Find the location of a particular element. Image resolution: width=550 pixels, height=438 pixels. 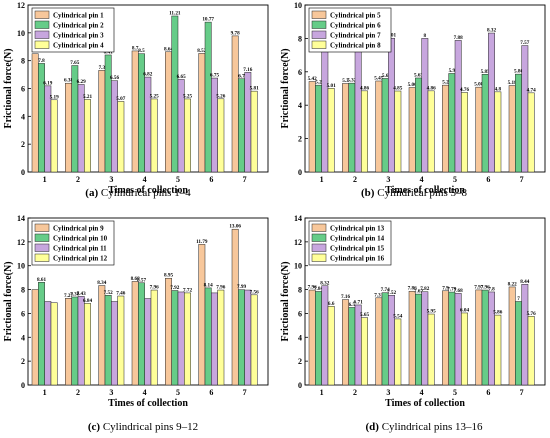

legend-label: Cylindrical pin 13 is located at coordinates (357, 228).